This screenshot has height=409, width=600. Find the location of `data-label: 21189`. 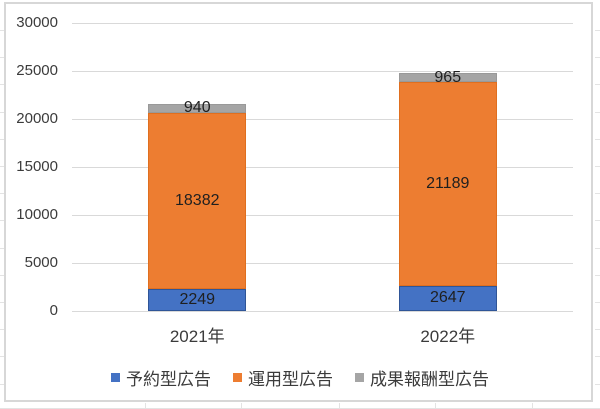

data-label: 21189 is located at coordinates (448, 183).